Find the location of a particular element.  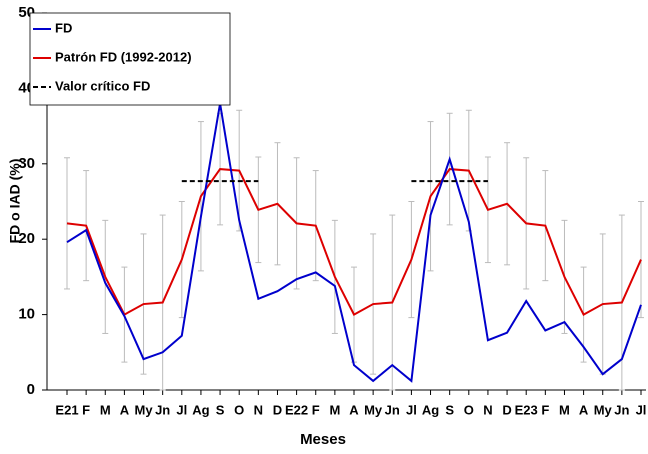

legend-label: Patrón FD (1992-2012) is located at coordinates (123, 56).